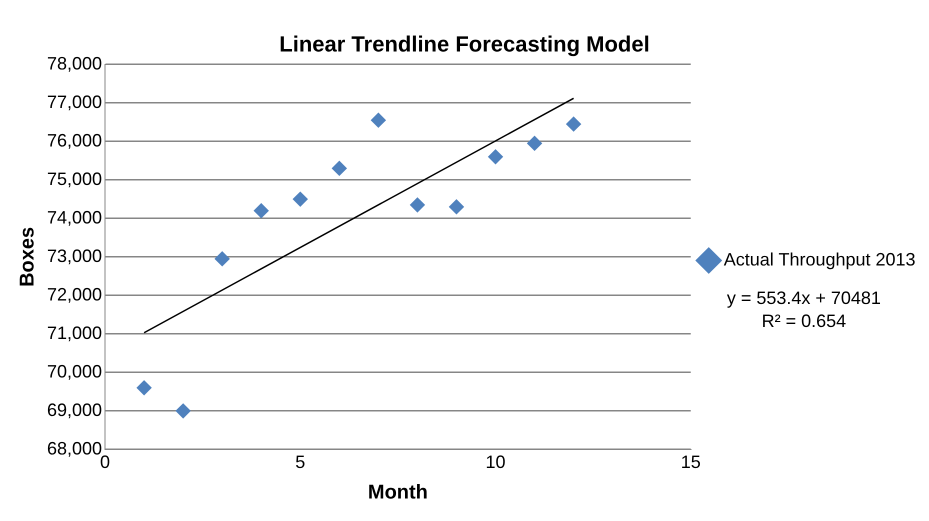 The height and width of the screenshot is (521, 929). I want to click on y-tick-label: 78,000, so click(74, 63).